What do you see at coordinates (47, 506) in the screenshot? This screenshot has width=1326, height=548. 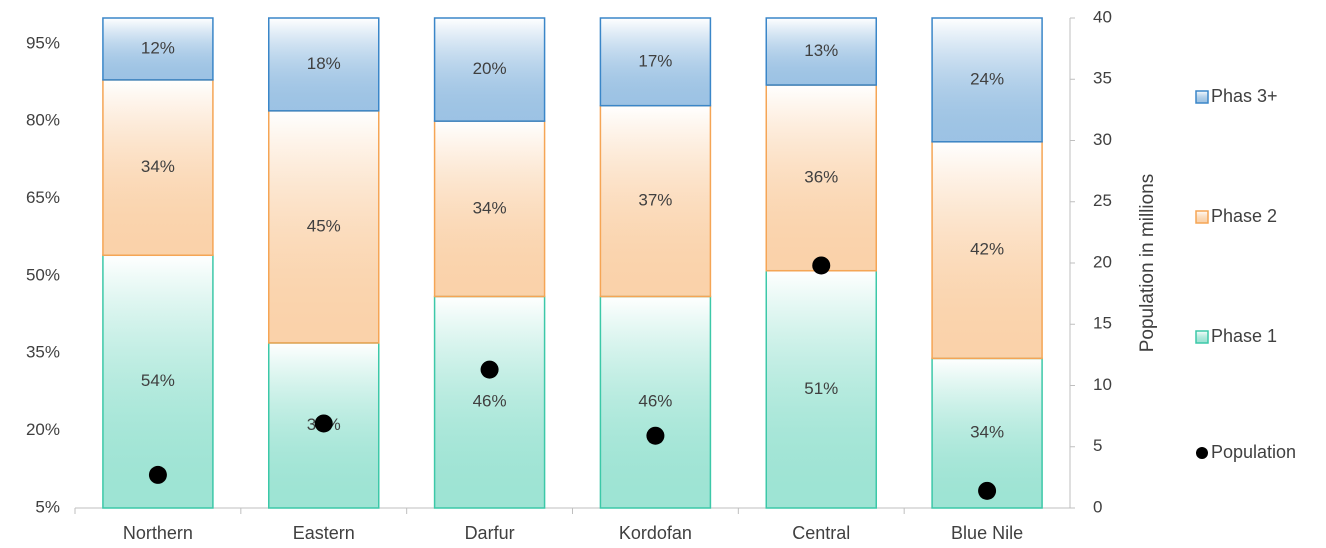 I see `y-tick-label: 5%` at bounding box center [47, 506].